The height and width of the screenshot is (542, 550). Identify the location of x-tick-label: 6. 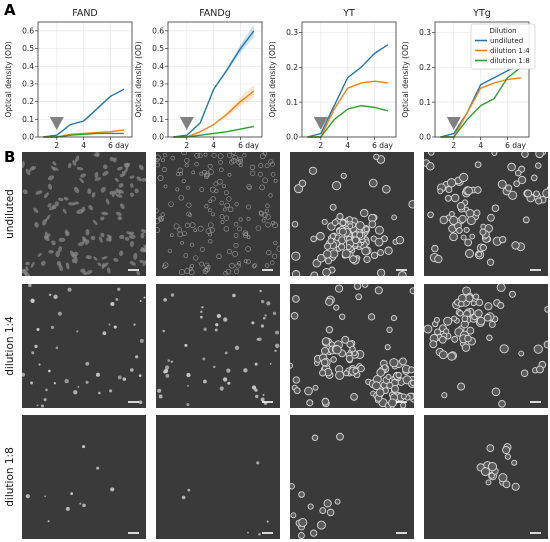
(240, 145).